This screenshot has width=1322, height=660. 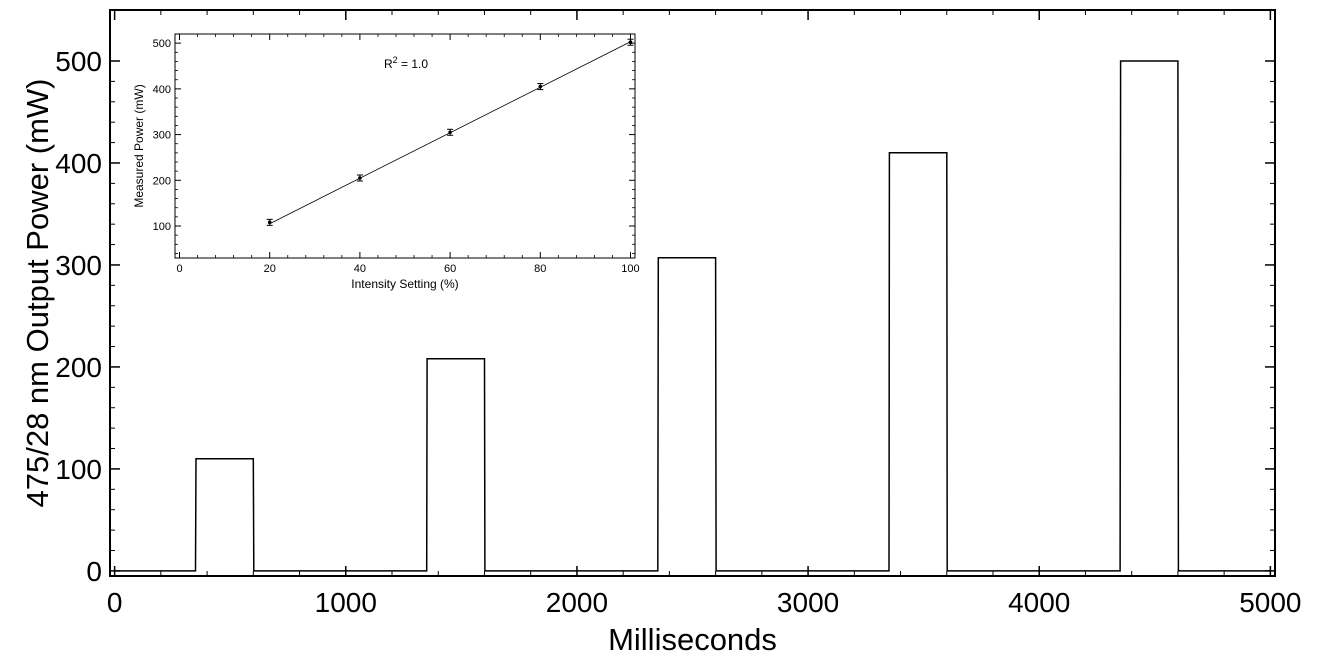 I want to click on main-y-tick-label: 300, so click(x=78, y=265).